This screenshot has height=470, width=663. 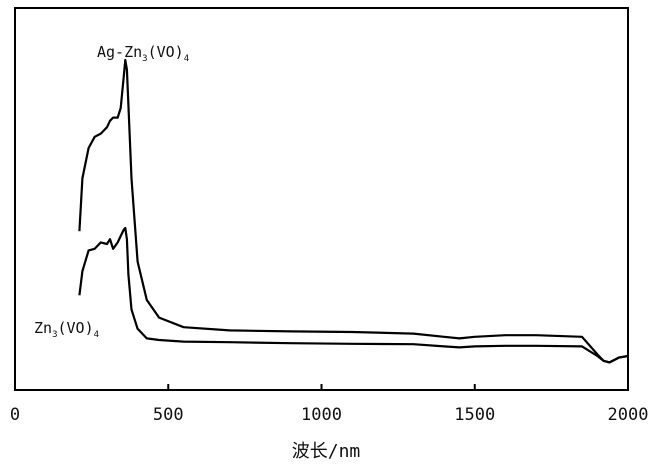 I want to click on x-tick-label: 1500, so click(x=474, y=415).